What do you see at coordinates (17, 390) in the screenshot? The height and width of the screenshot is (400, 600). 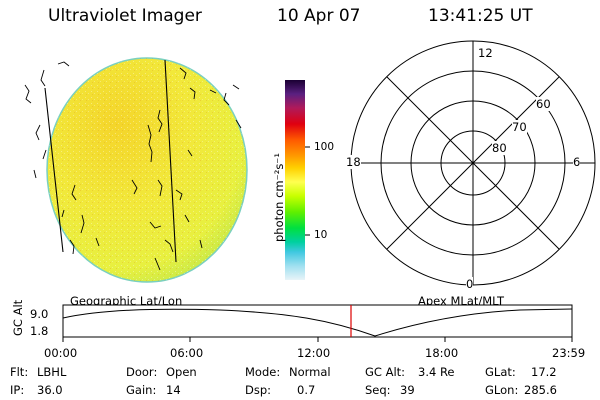 I see `ip-label: IP:` at bounding box center [17, 390].